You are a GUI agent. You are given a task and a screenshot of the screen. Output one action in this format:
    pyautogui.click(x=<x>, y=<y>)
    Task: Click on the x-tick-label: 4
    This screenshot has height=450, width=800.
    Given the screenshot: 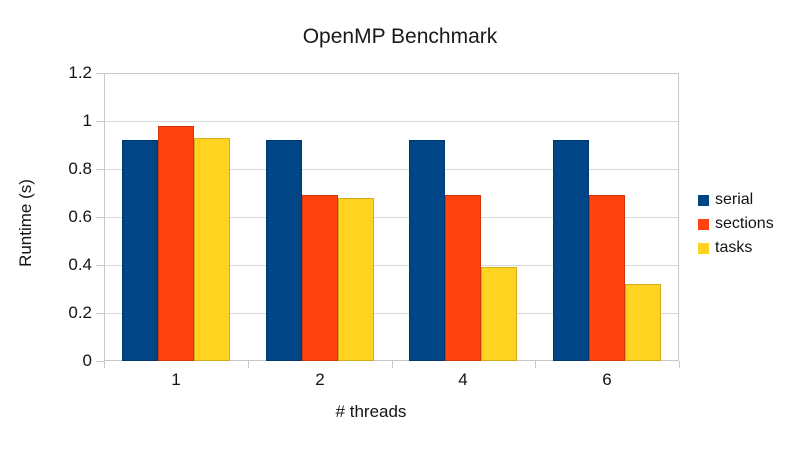 What is the action you would take?
    pyautogui.click(x=463, y=379)
    